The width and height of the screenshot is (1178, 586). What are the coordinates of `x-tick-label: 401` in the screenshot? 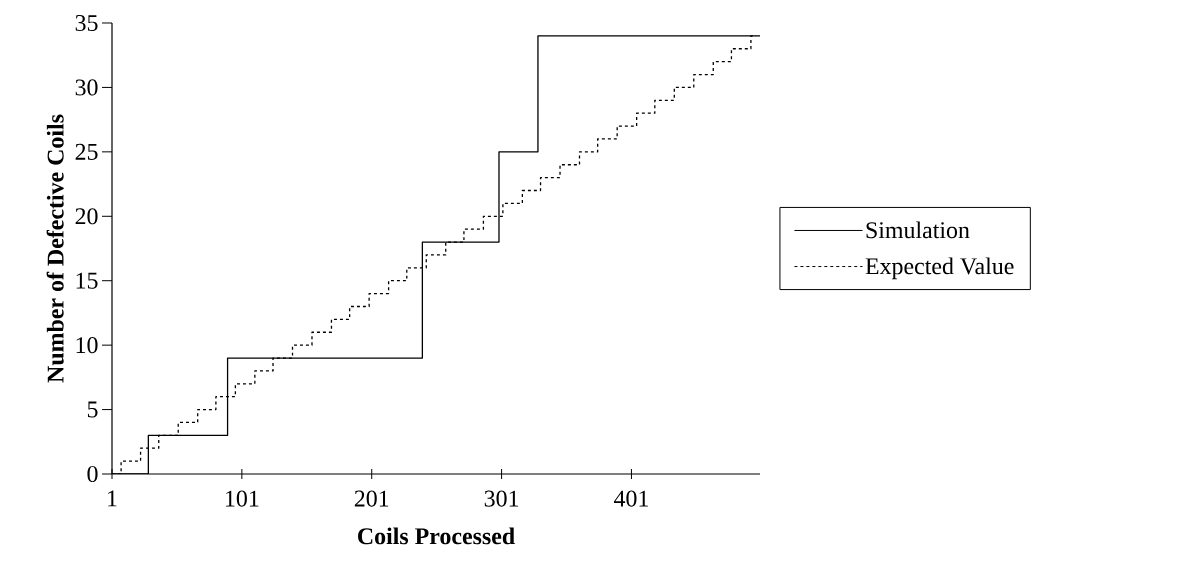 It's located at (630, 498).